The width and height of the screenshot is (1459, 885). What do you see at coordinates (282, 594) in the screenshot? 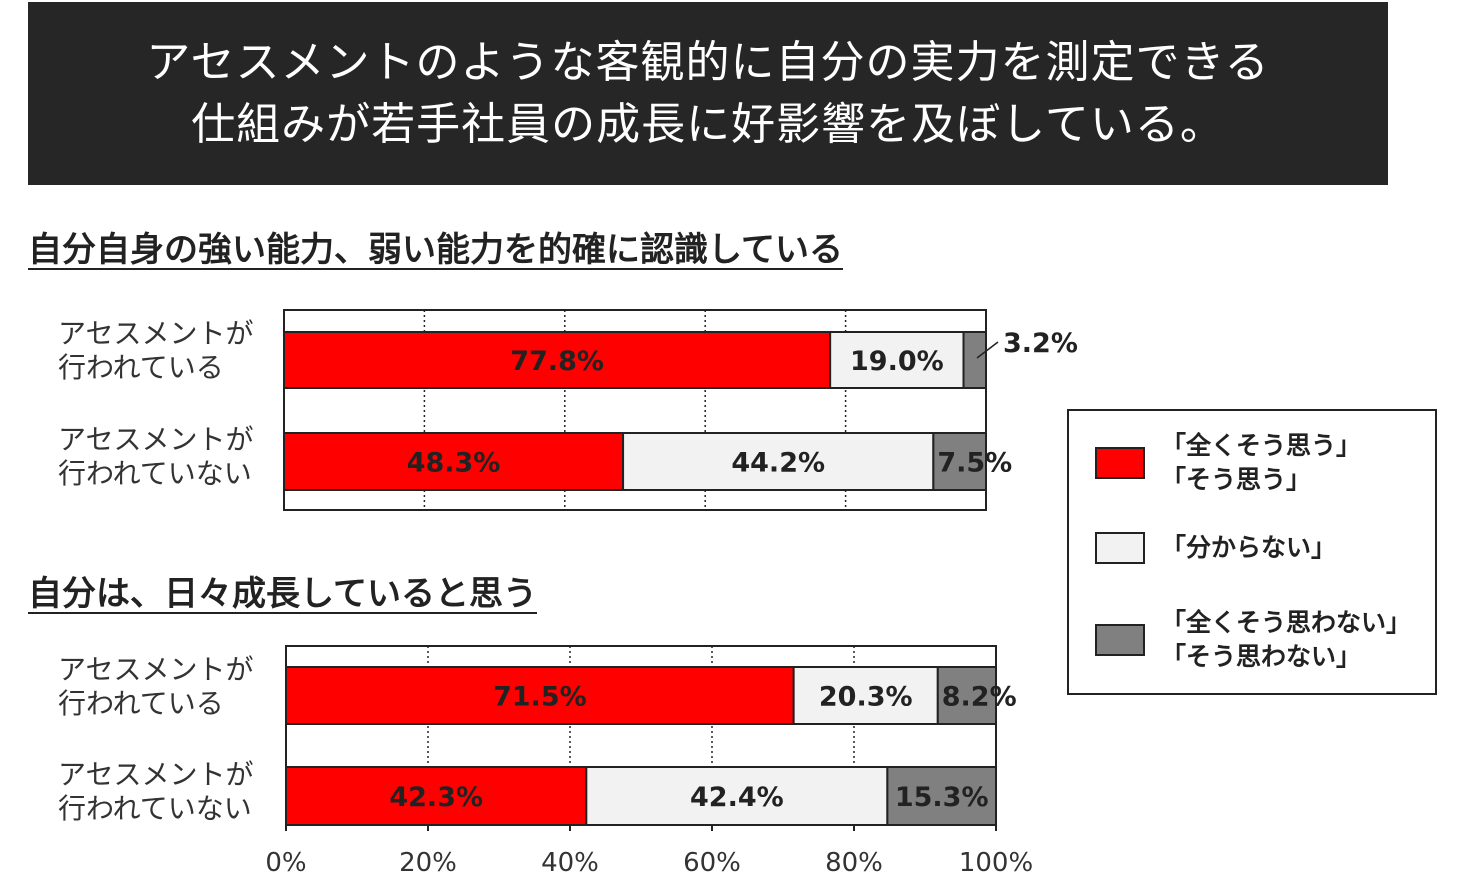
I see `chart-2-title: 自分は、日々成長していると思う` at bounding box center [282, 594].